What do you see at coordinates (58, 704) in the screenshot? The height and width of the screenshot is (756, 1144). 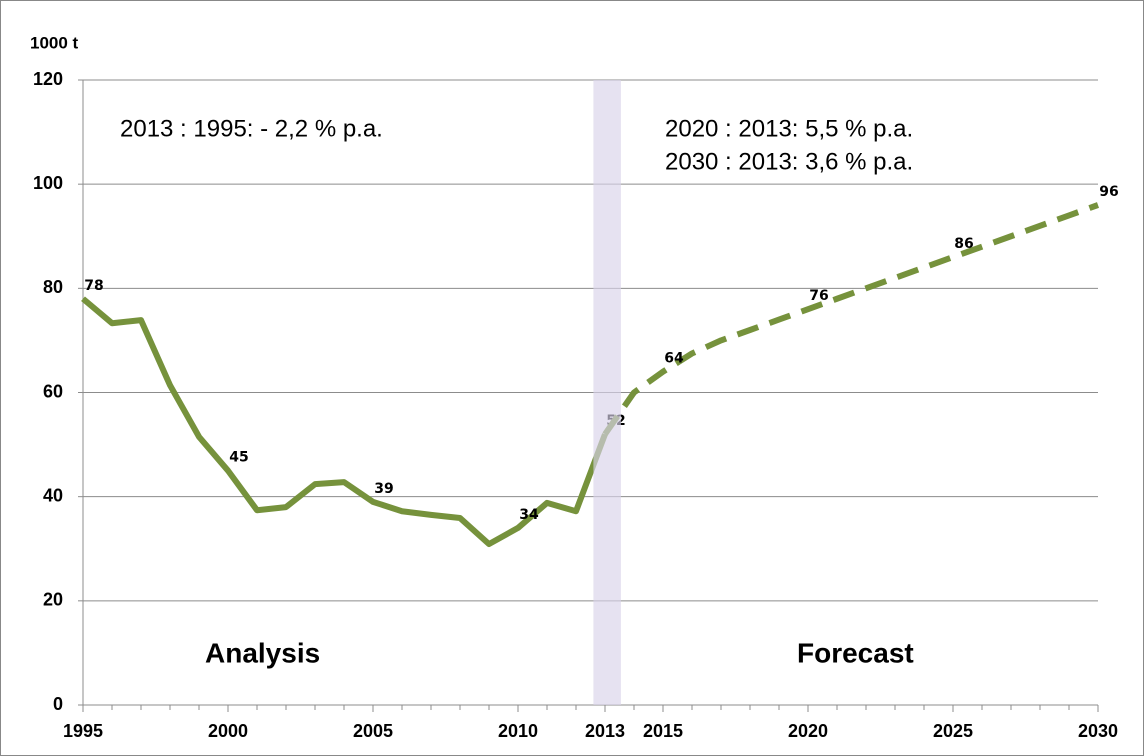 I see `y-tick-label: 0` at bounding box center [58, 704].